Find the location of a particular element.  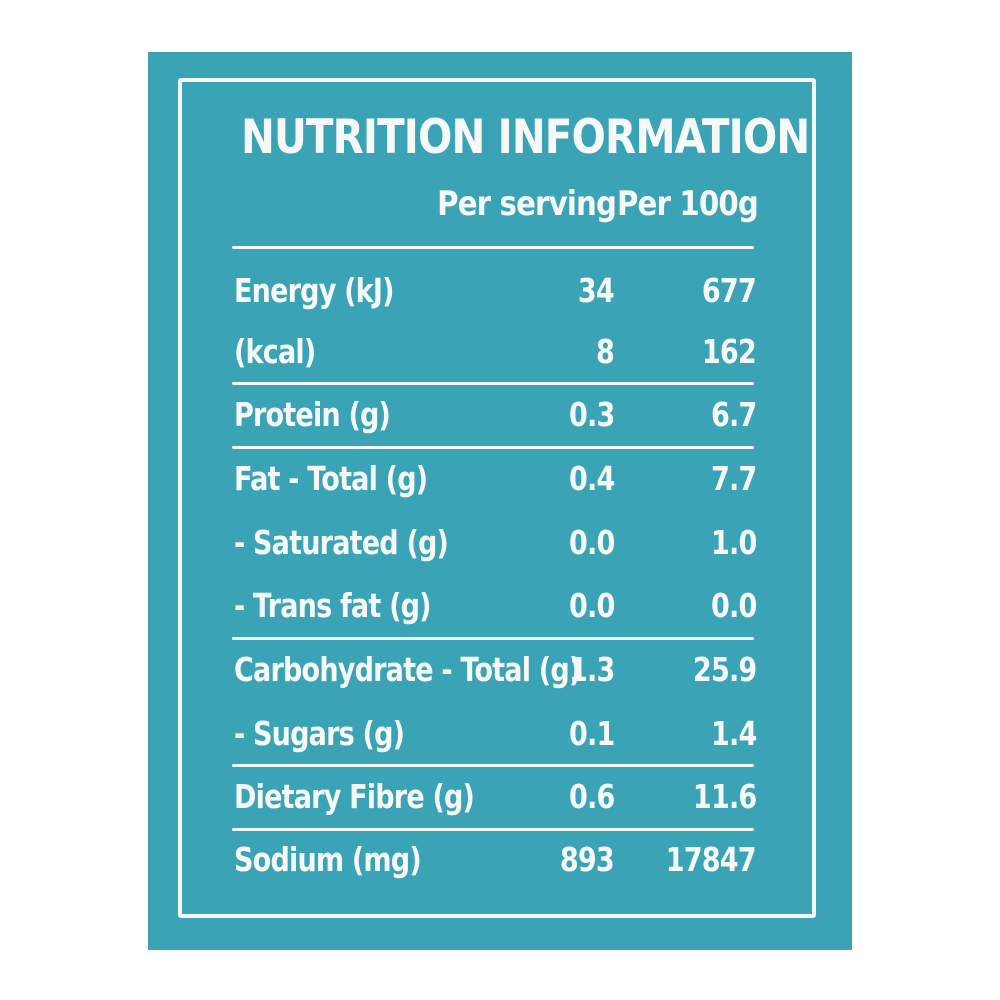

row-value-carbohydrate-total-per-serving: 1.3 is located at coordinates (591, 669).